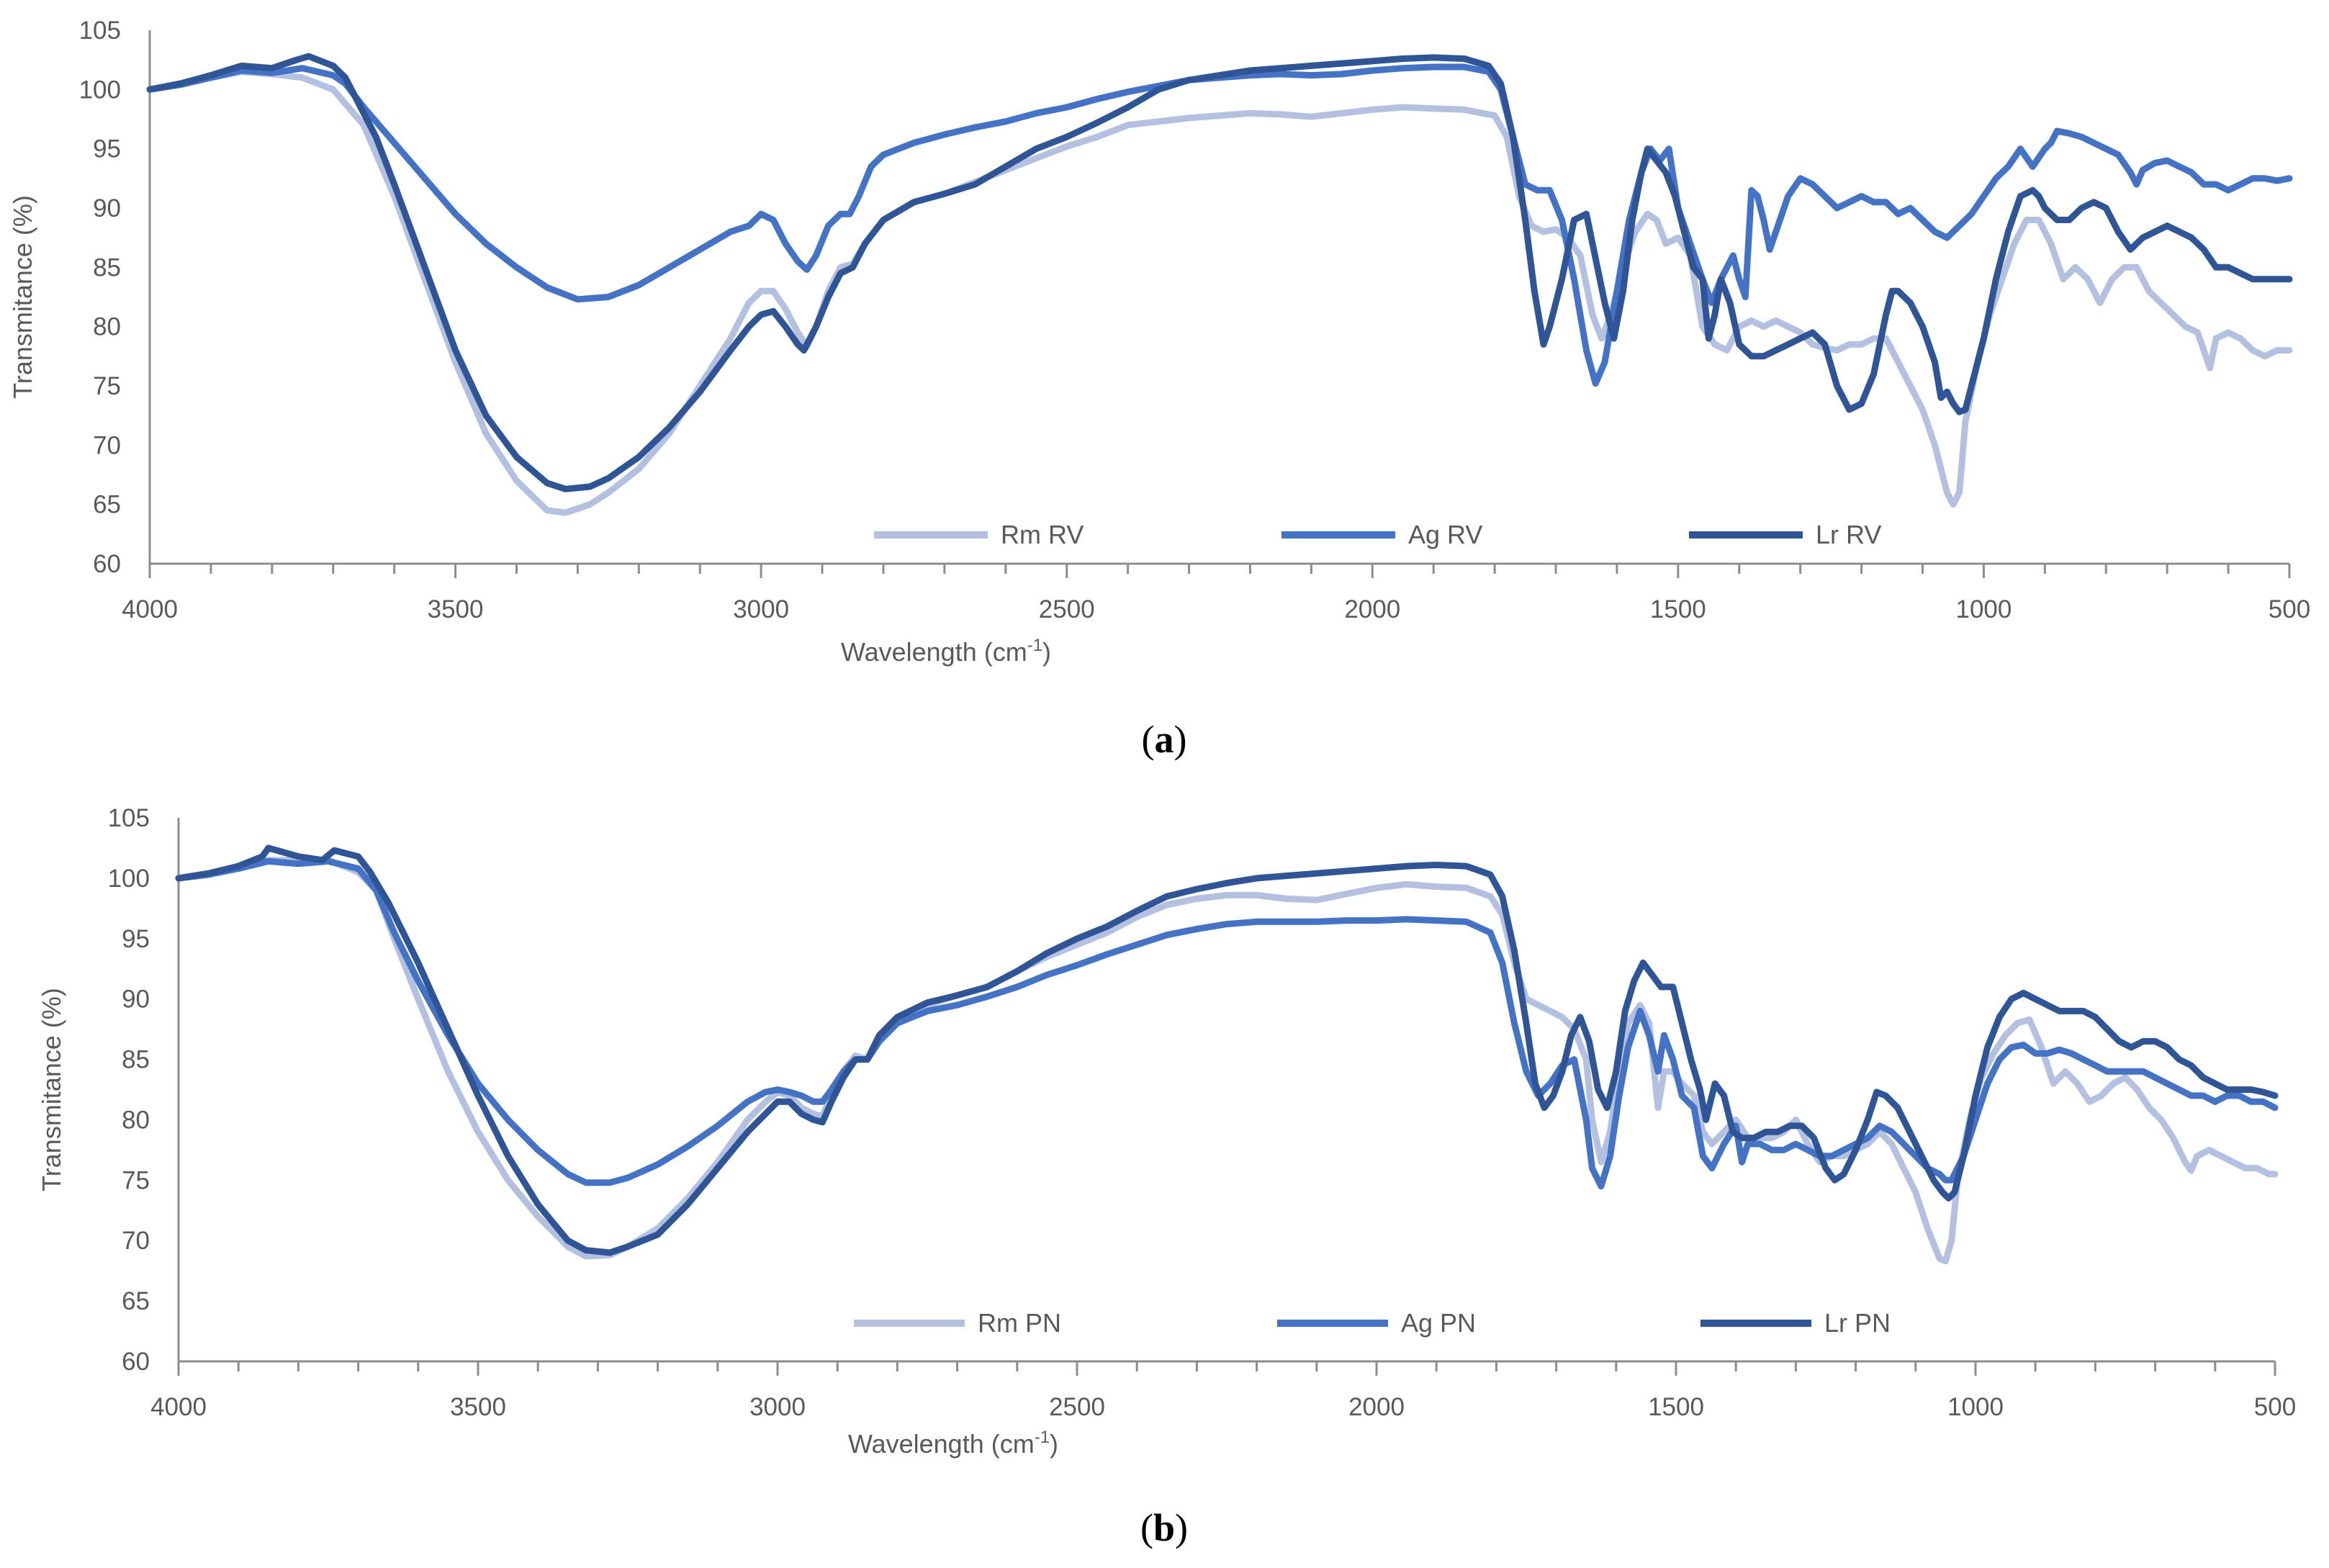  Describe the element at coordinates (1858, 1323) in the screenshot. I see `legend-label: Lr PN` at that location.